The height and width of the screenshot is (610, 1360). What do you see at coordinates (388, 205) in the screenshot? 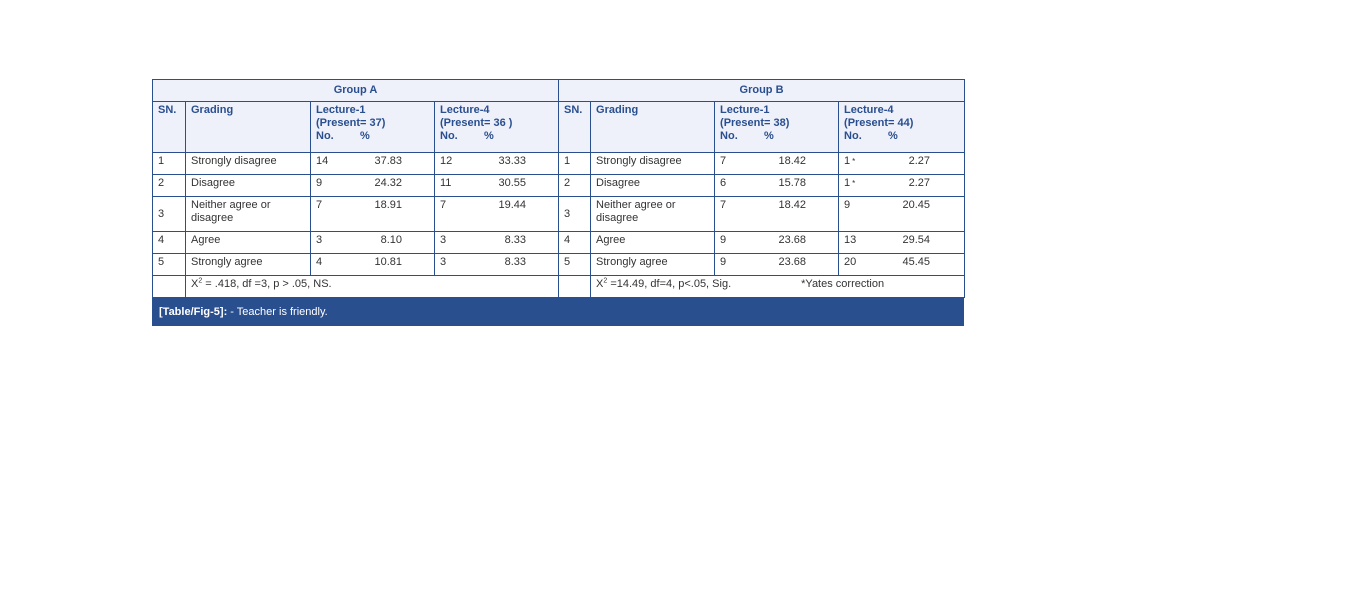
I see `percent-value: 18.91` at bounding box center [388, 205].